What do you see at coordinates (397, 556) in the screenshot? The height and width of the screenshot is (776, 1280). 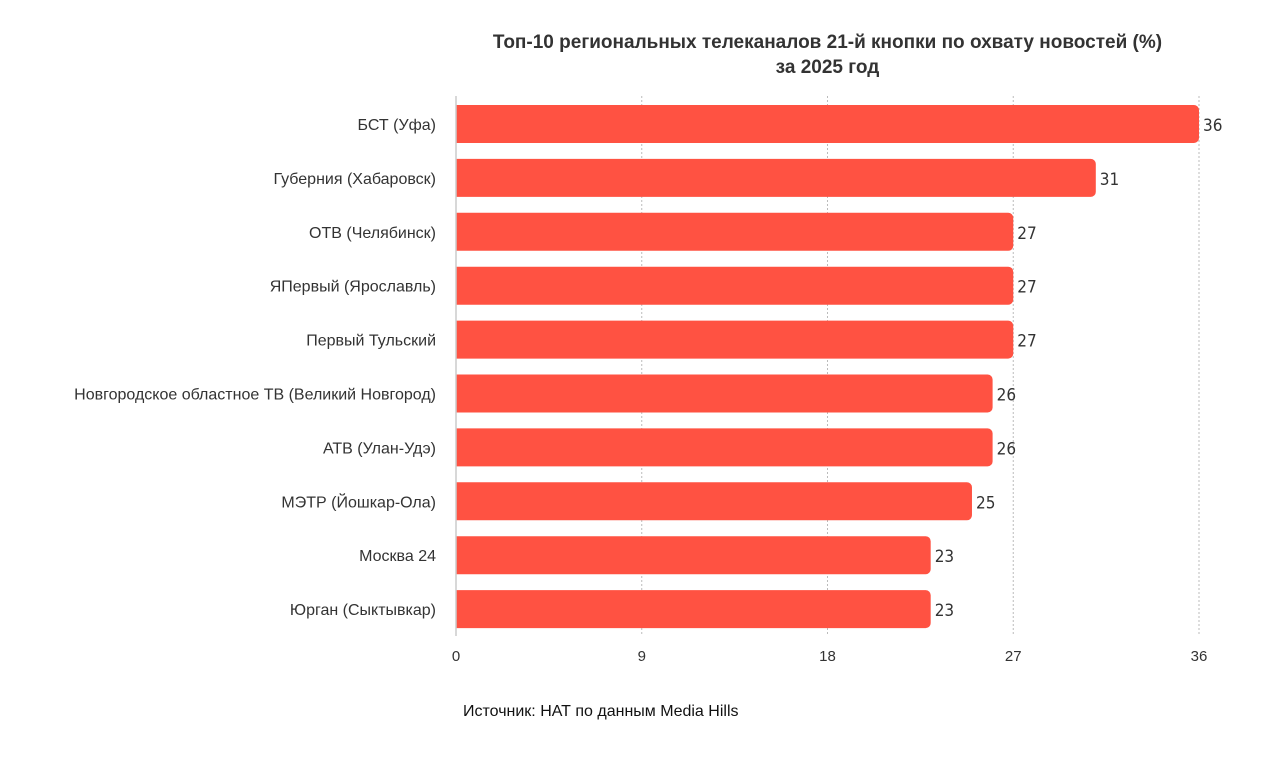 I see `category-label: Москва 24` at bounding box center [397, 556].